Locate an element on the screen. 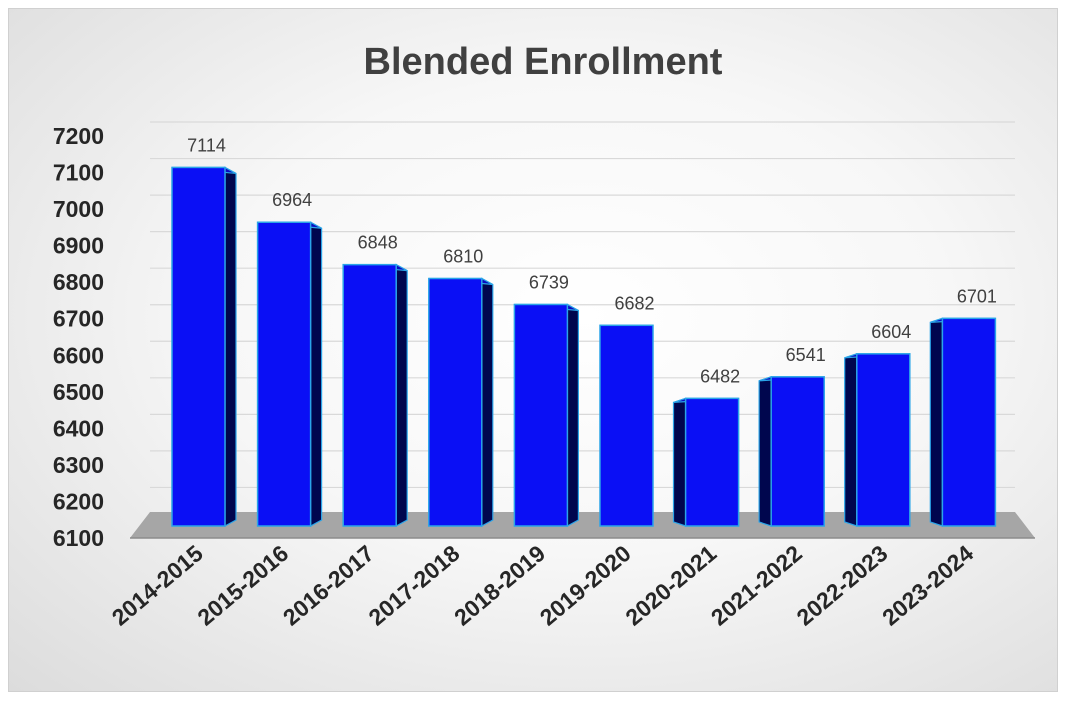 This screenshot has width=1068, height=702. y-tick-label: 6100 is located at coordinates (78, 538).